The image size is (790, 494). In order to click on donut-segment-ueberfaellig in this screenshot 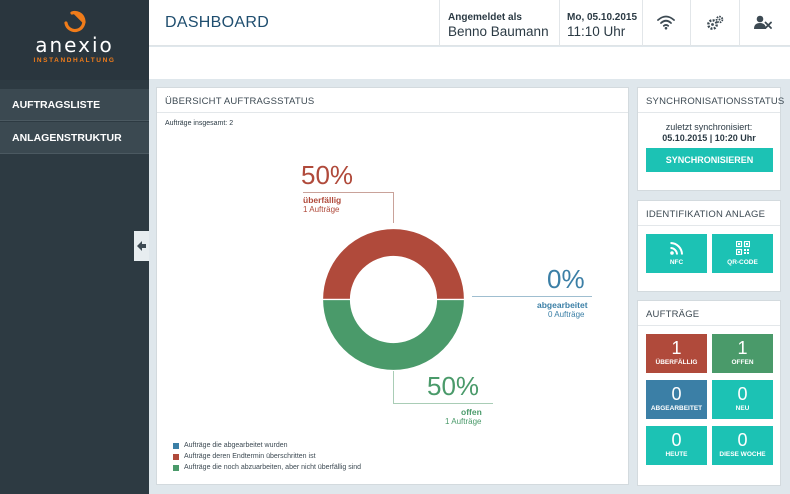, I will do `click(393, 264)`.